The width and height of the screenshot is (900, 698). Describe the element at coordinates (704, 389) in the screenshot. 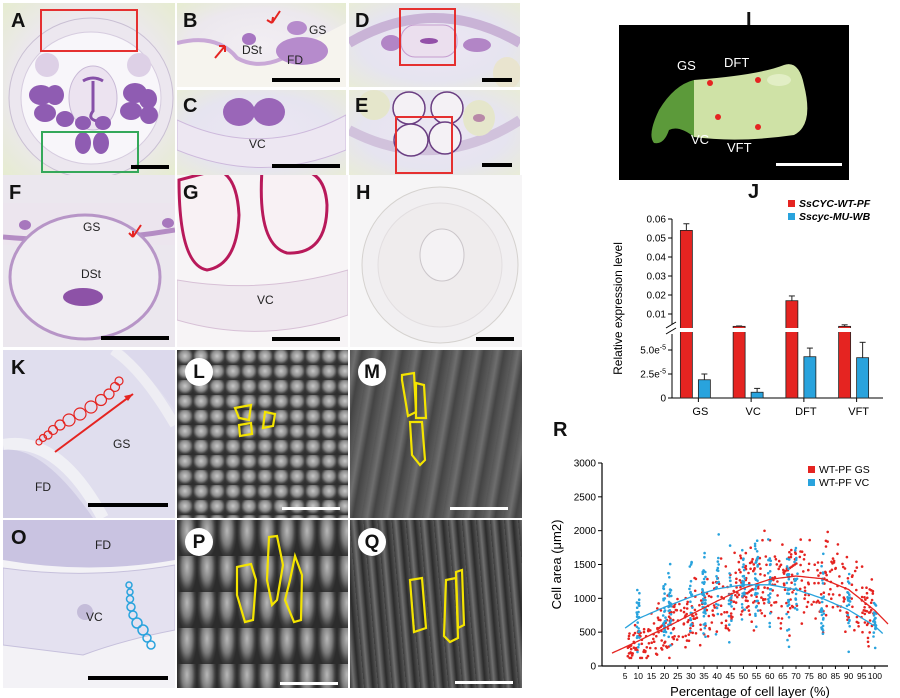

I see `bar-Sscyc-MU-WB` at that location.